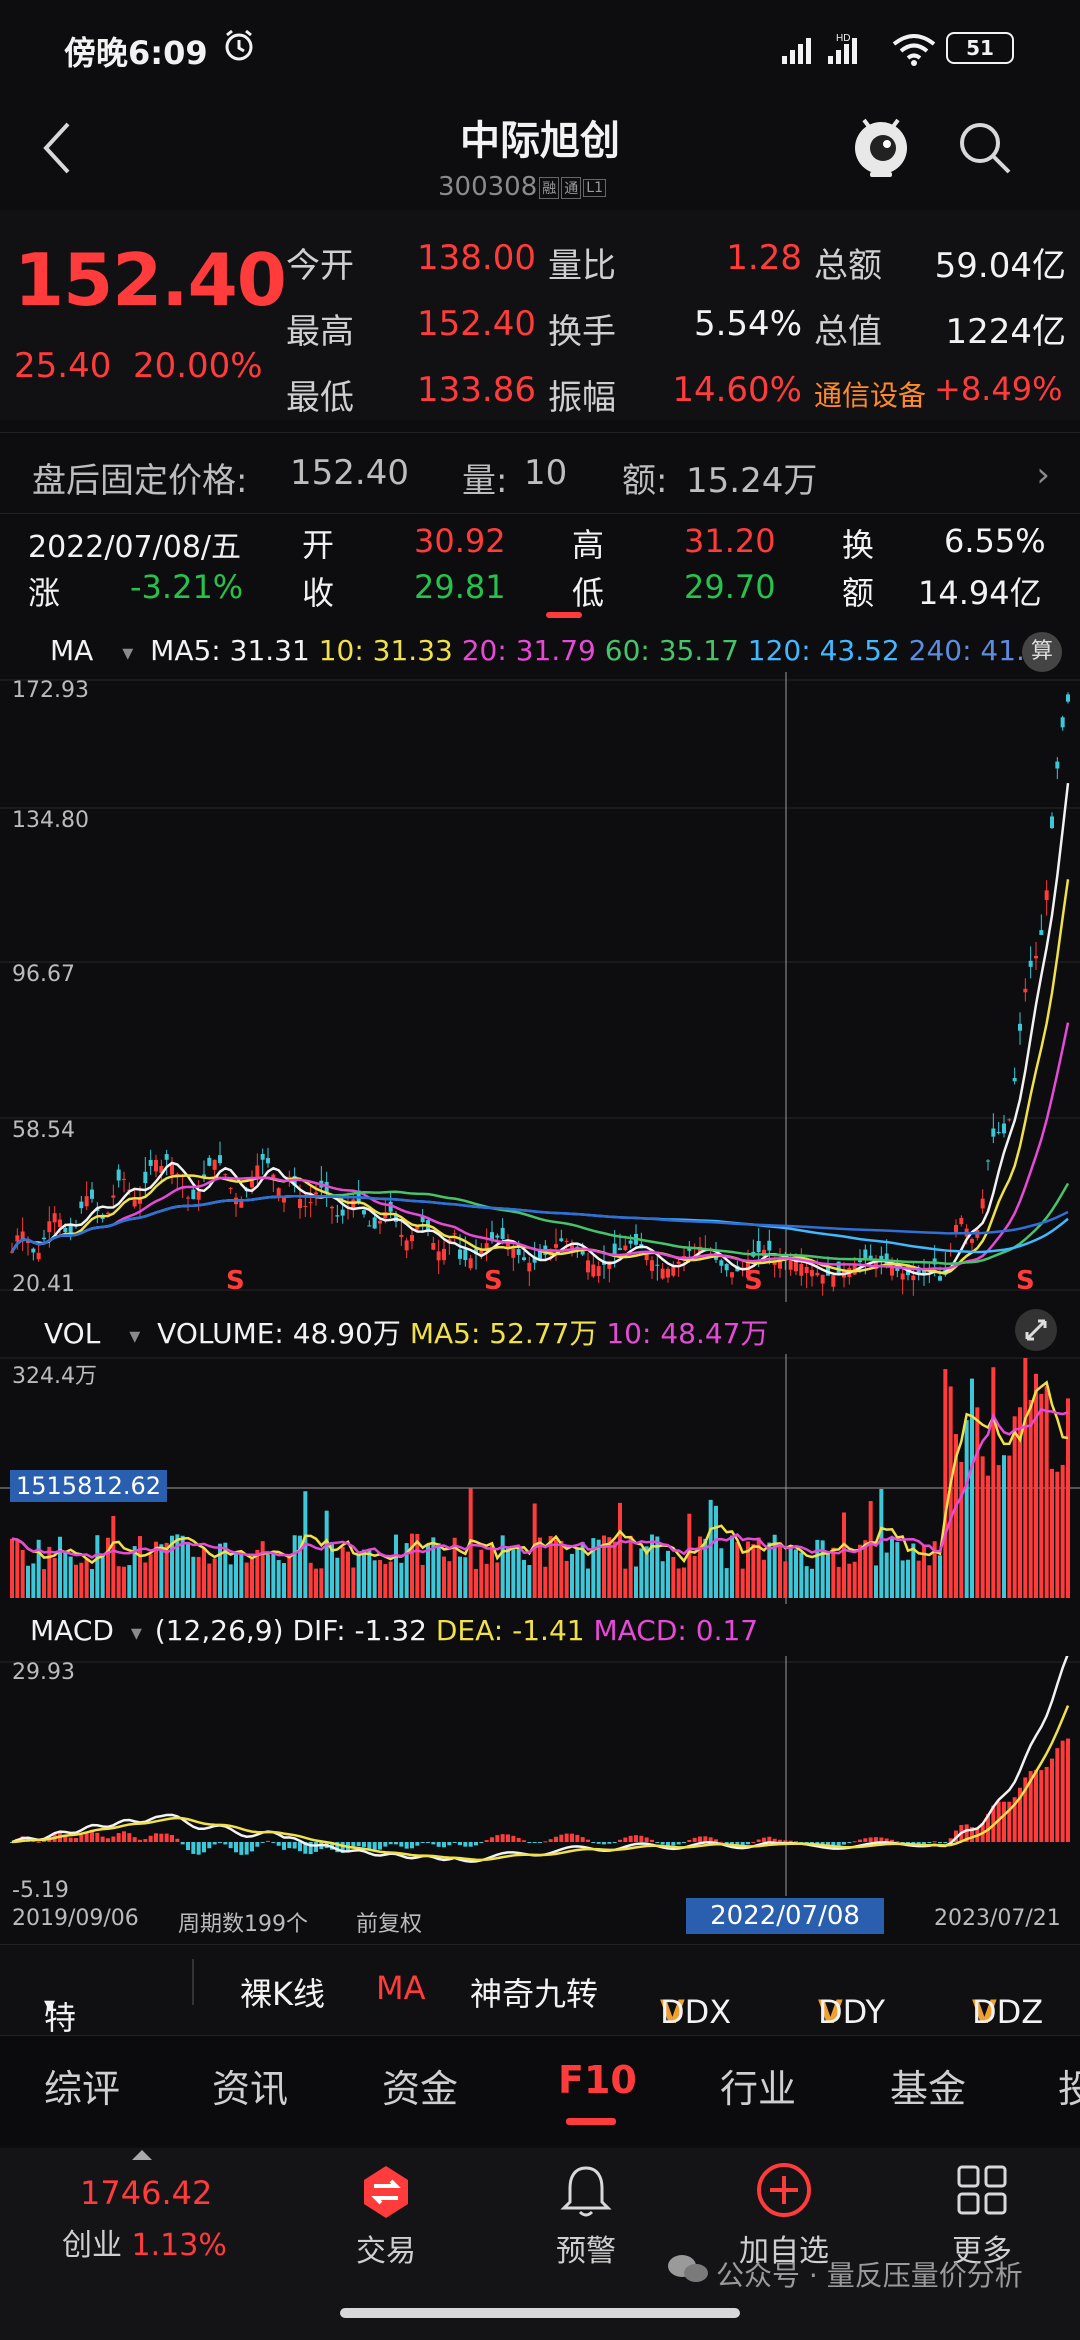 The image size is (1080, 2340). I want to click on tab-fund: 基金, so click(928, 2089).